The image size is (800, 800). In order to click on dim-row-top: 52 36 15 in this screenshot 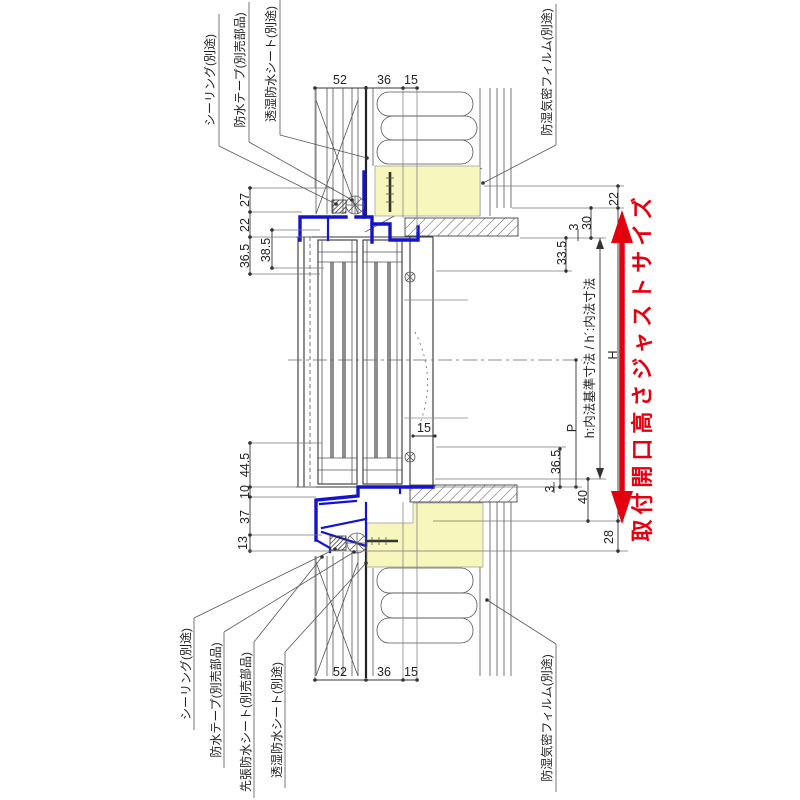, I will do `click(366, 152)`.